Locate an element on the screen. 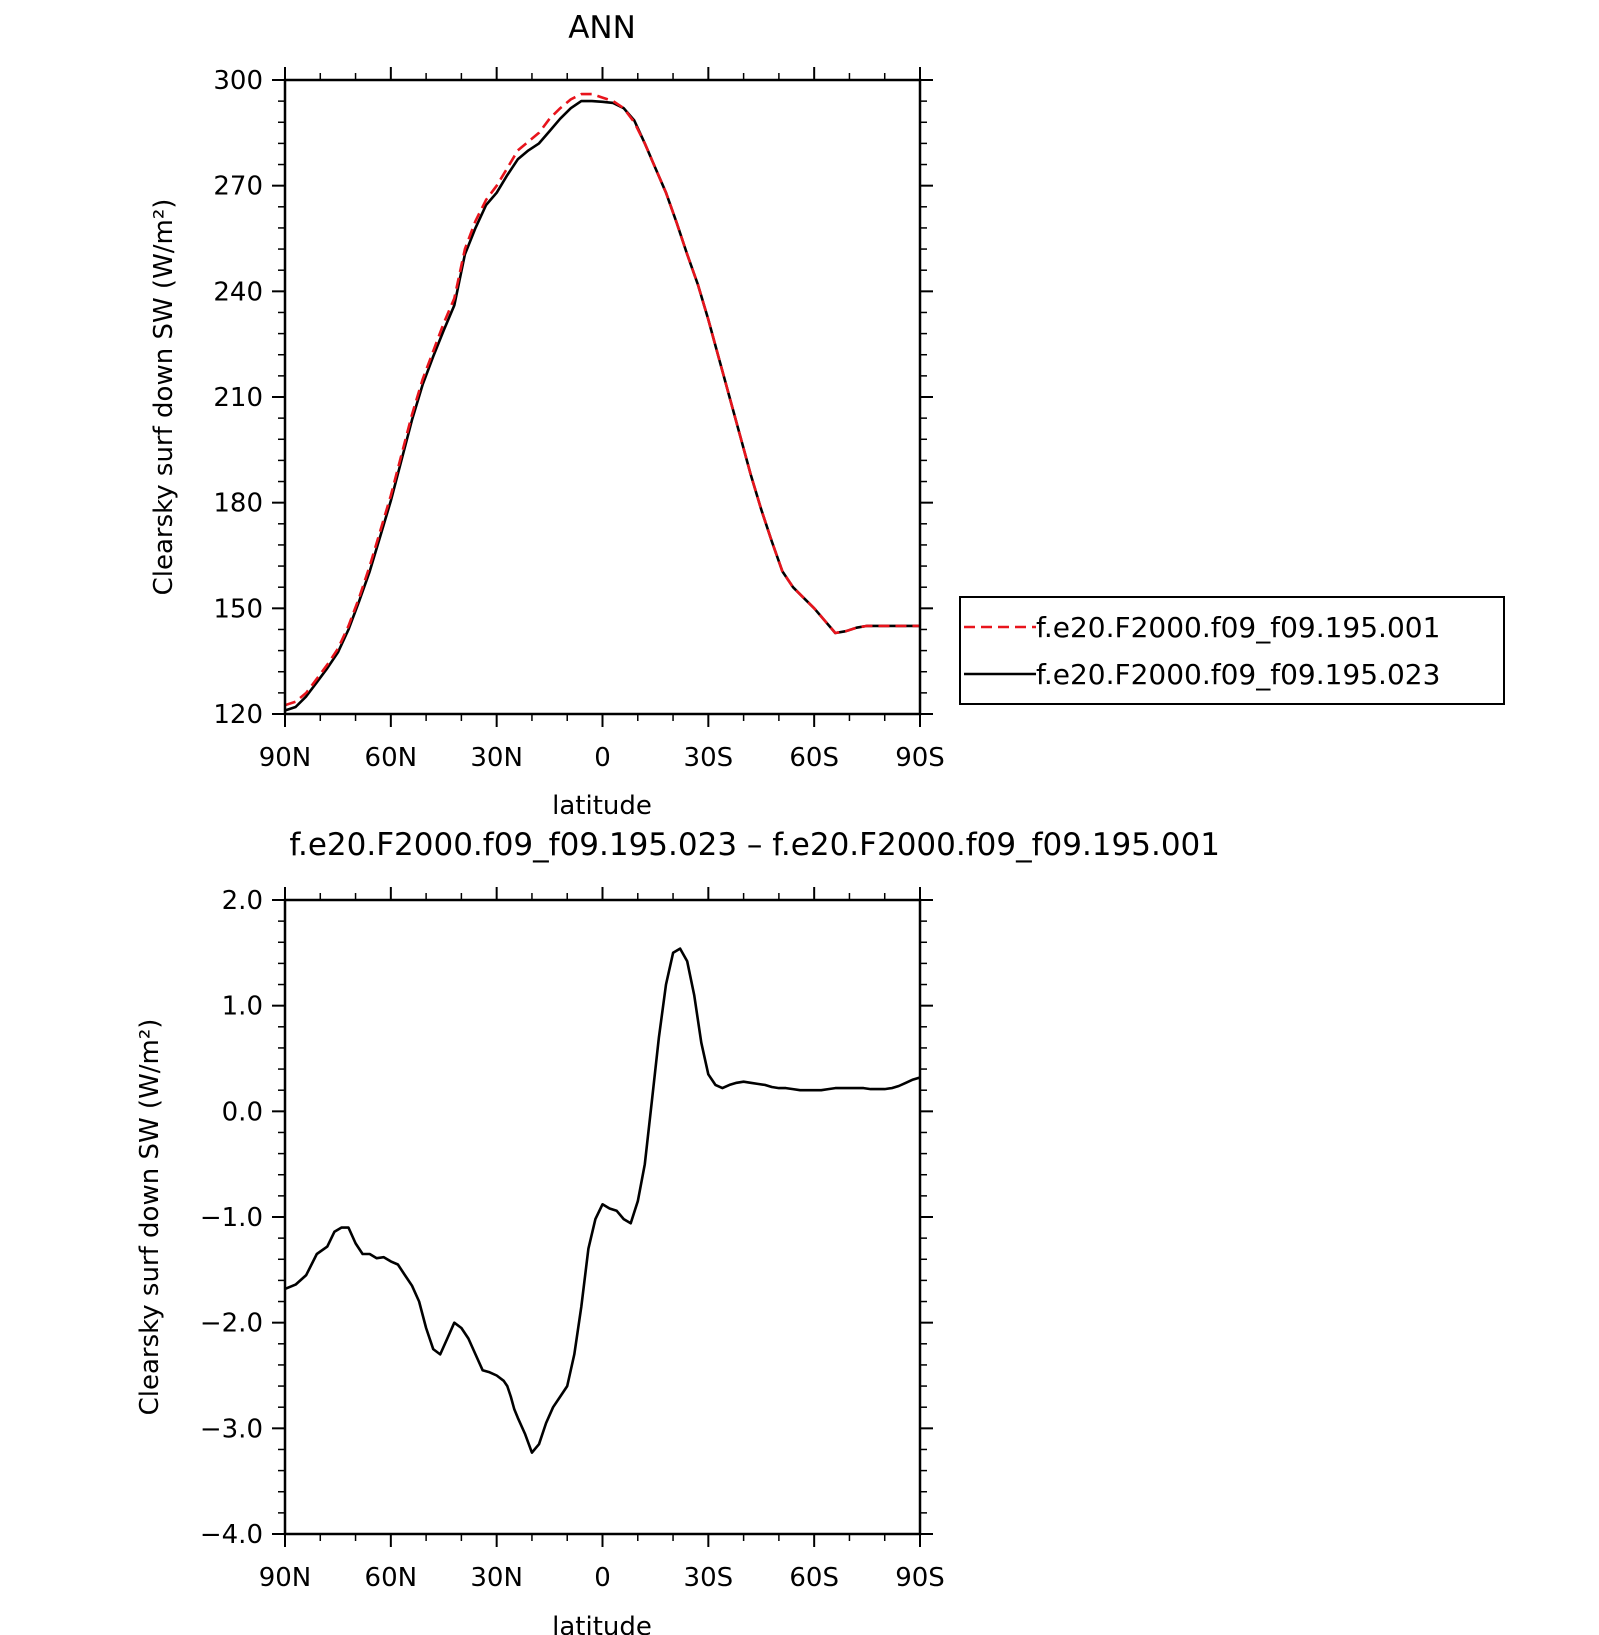 The image size is (1599, 1635). top-xtick-label: 30S is located at coordinates (709, 758).